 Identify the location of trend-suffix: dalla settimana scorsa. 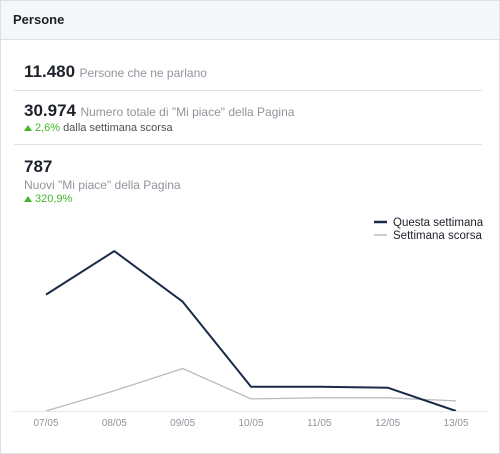
(118, 128).